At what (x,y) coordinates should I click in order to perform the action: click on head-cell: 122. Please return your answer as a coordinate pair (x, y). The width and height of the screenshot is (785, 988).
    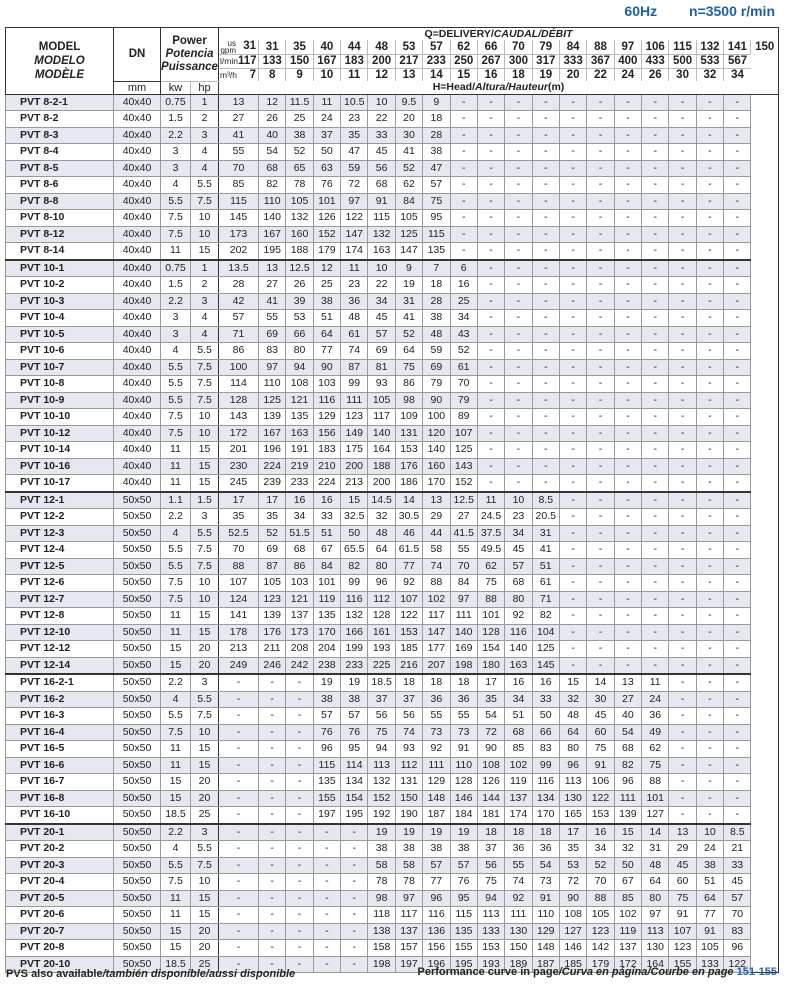
    Looking at the image, I should click on (600, 798).